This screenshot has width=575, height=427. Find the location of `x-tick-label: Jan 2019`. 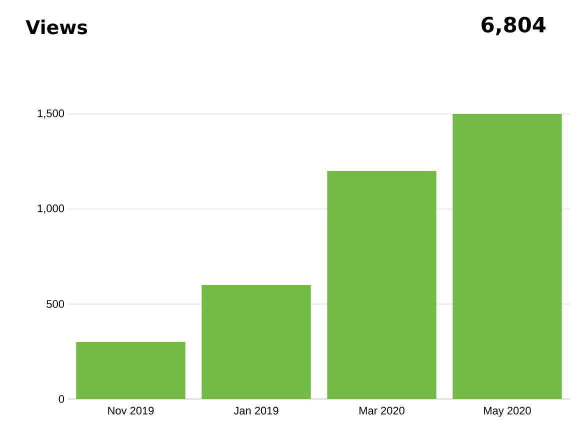

x-tick-label: Jan 2019 is located at coordinates (256, 410).